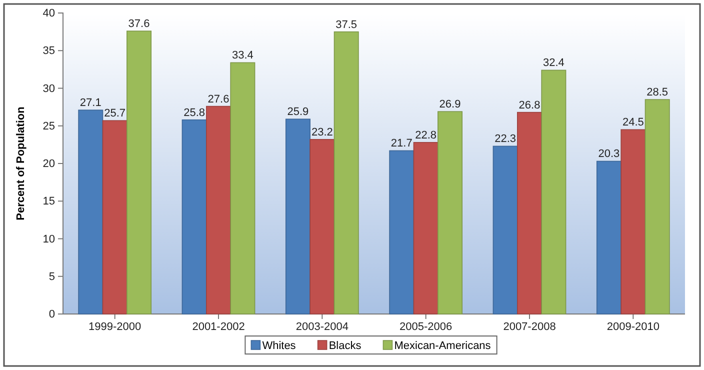  What do you see at coordinates (51, 314) in the screenshot?
I see `y-tick-label: 0` at bounding box center [51, 314].